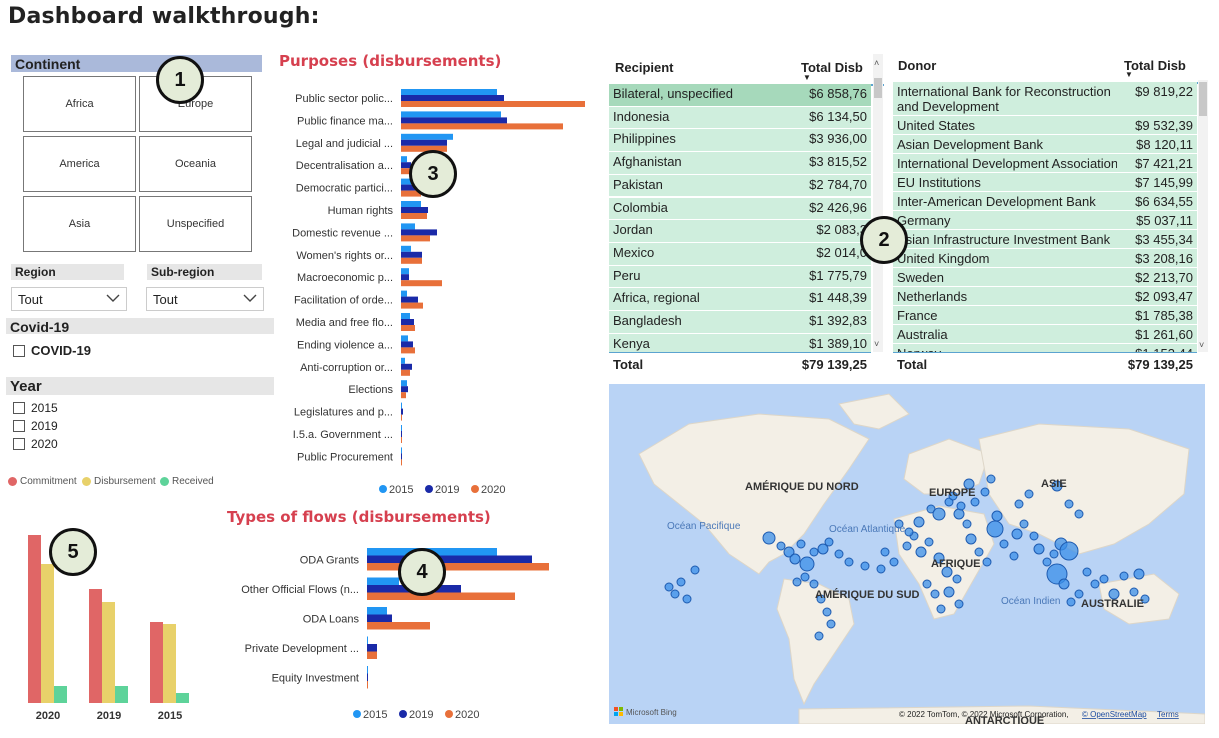 Image resolution: width=1219 pixels, height=738 pixels. What do you see at coordinates (1168, 714) in the screenshot?
I see `terms-link: Terms` at bounding box center [1168, 714].